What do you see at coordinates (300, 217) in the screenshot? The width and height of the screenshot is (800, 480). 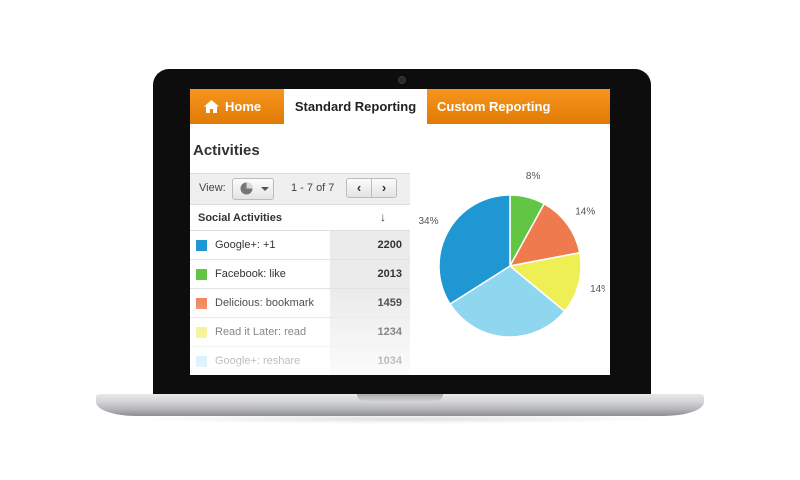 I see `table-header: Social Activities ↓` at bounding box center [300, 217].